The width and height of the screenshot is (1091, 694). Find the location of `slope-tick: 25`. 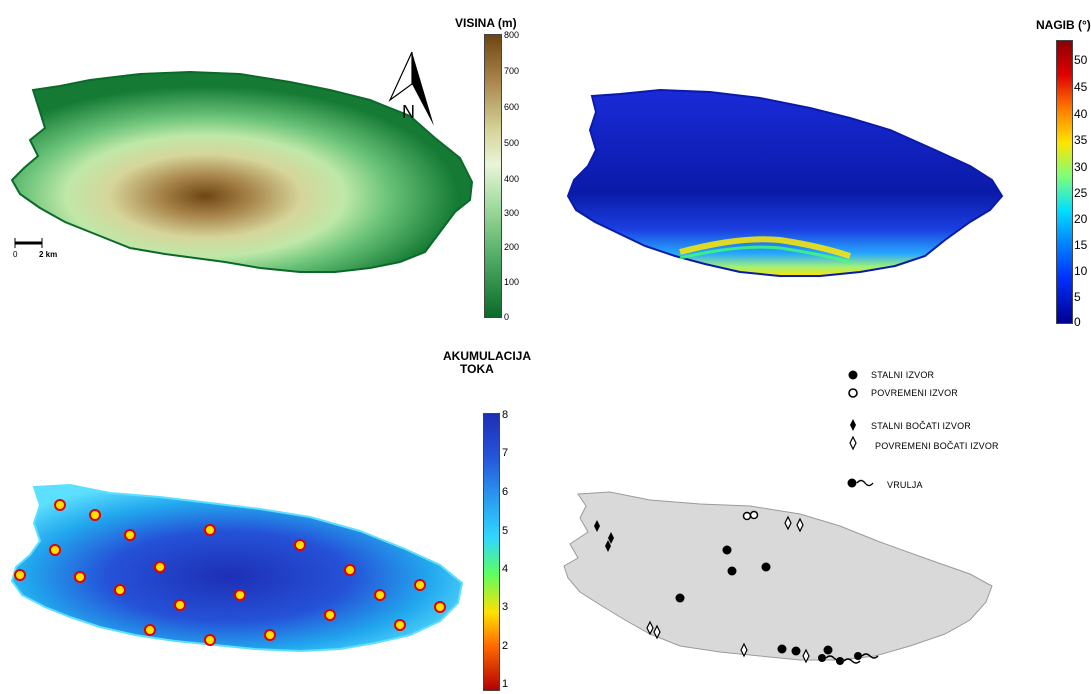

slope-tick: 25 is located at coordinates (1081, 193).